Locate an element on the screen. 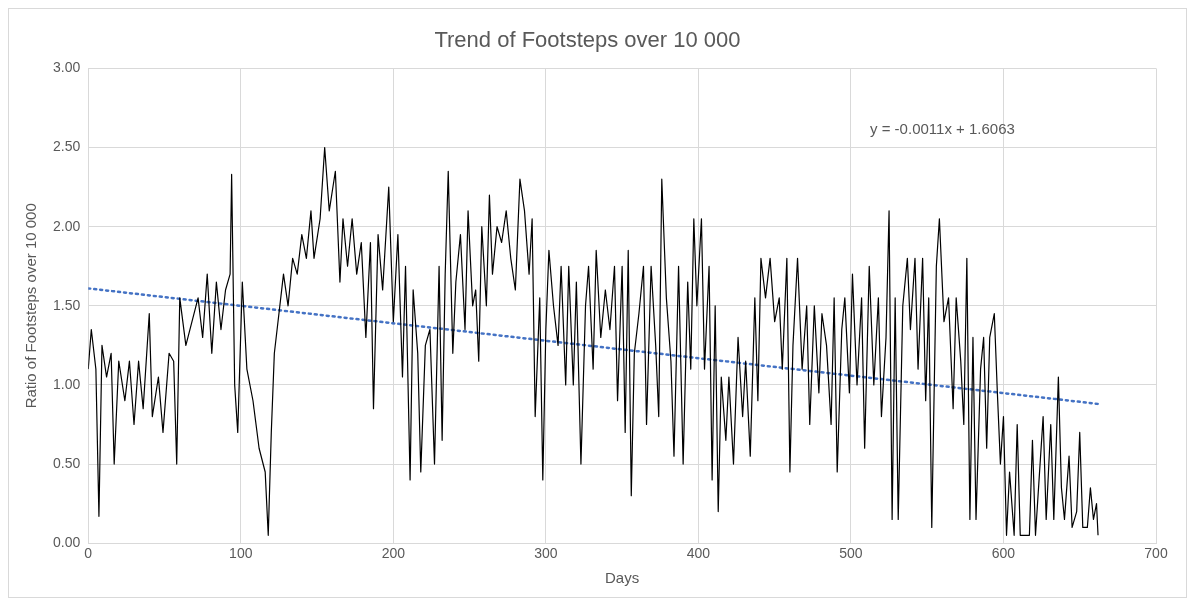  y-tick-label: 1.00 is located at coordinates (67, 383).